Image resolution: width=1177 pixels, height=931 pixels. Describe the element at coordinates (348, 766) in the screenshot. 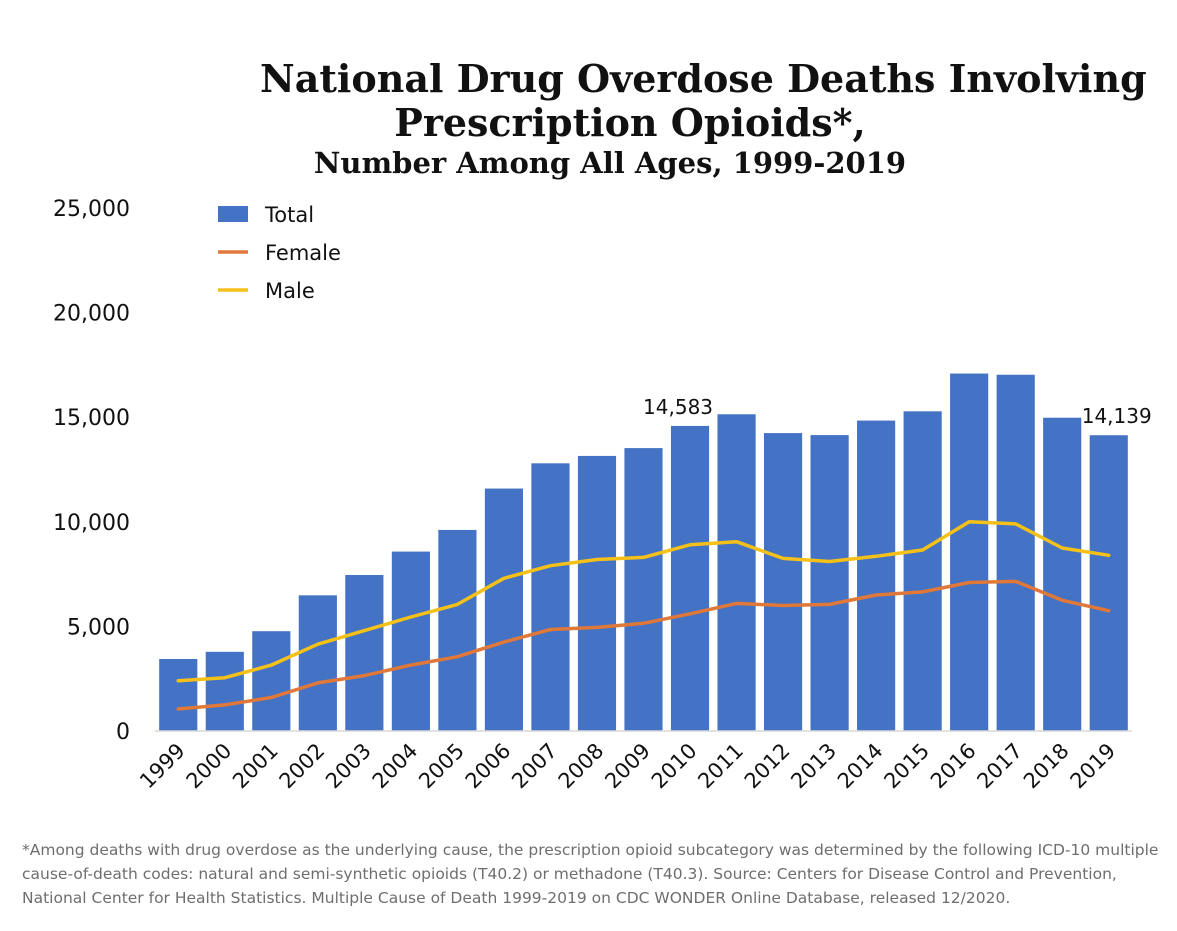

I see `x-tick-label: 2003` at that location.